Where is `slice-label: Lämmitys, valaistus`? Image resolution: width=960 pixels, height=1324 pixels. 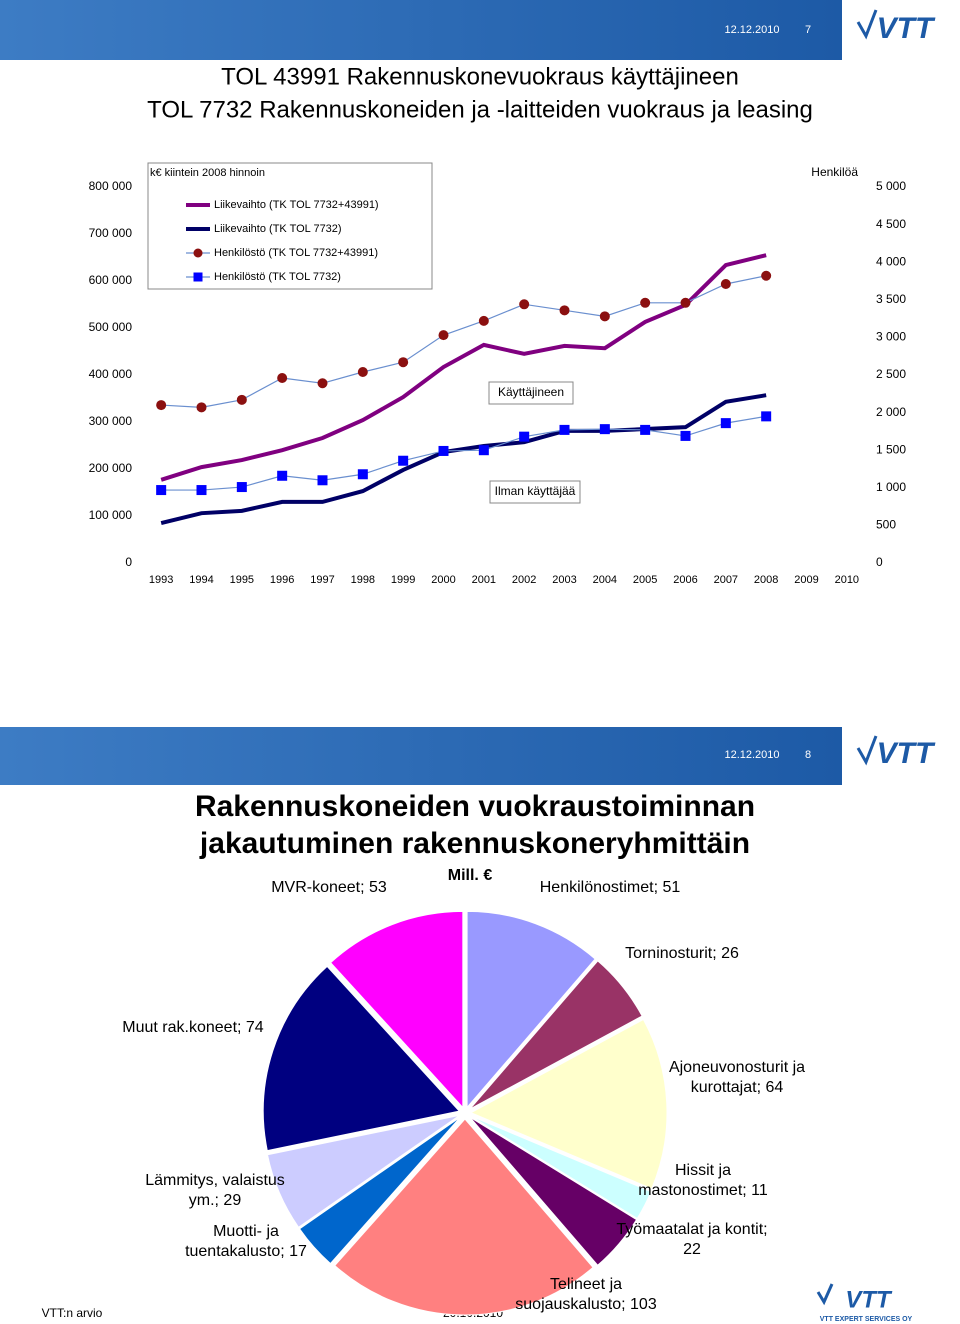 slice-label: Lämmitys, valaistus is located at coordinates (215, 1180).